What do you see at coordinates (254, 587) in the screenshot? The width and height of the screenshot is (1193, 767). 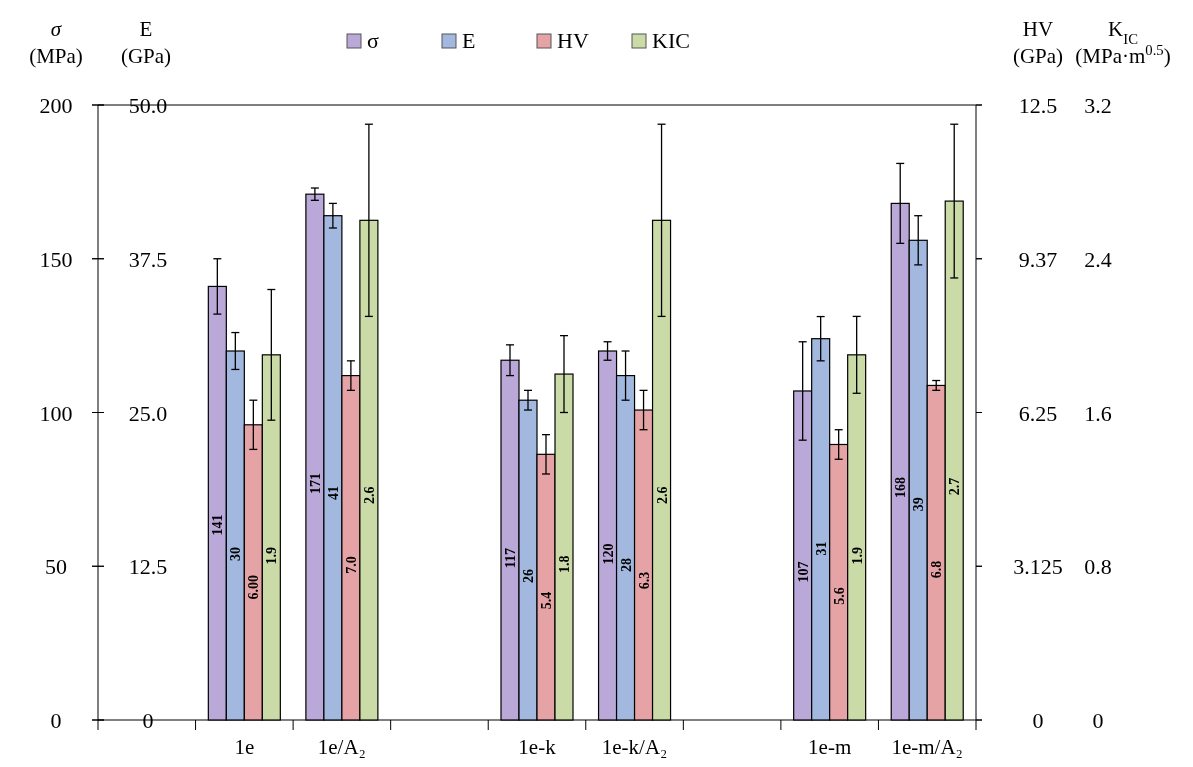 I see `data-label: 6.00` at bounding box center [254, 587].